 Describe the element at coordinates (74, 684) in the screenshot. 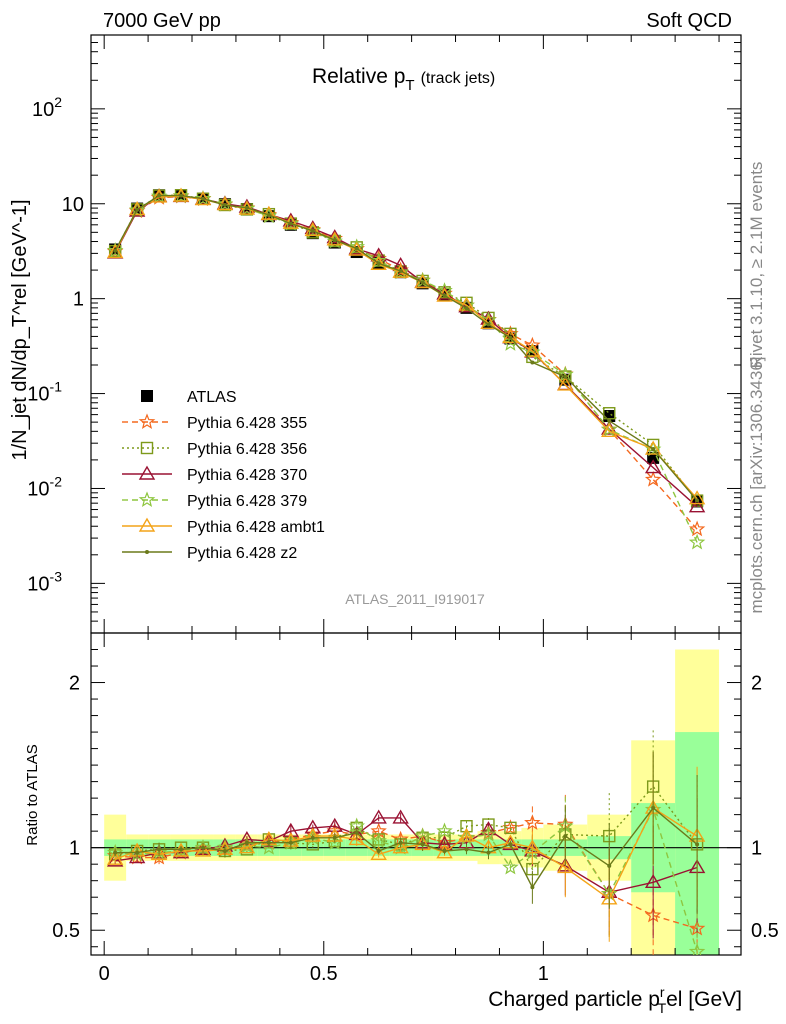

I see `ratio-tick-label-left: 2` at that location.